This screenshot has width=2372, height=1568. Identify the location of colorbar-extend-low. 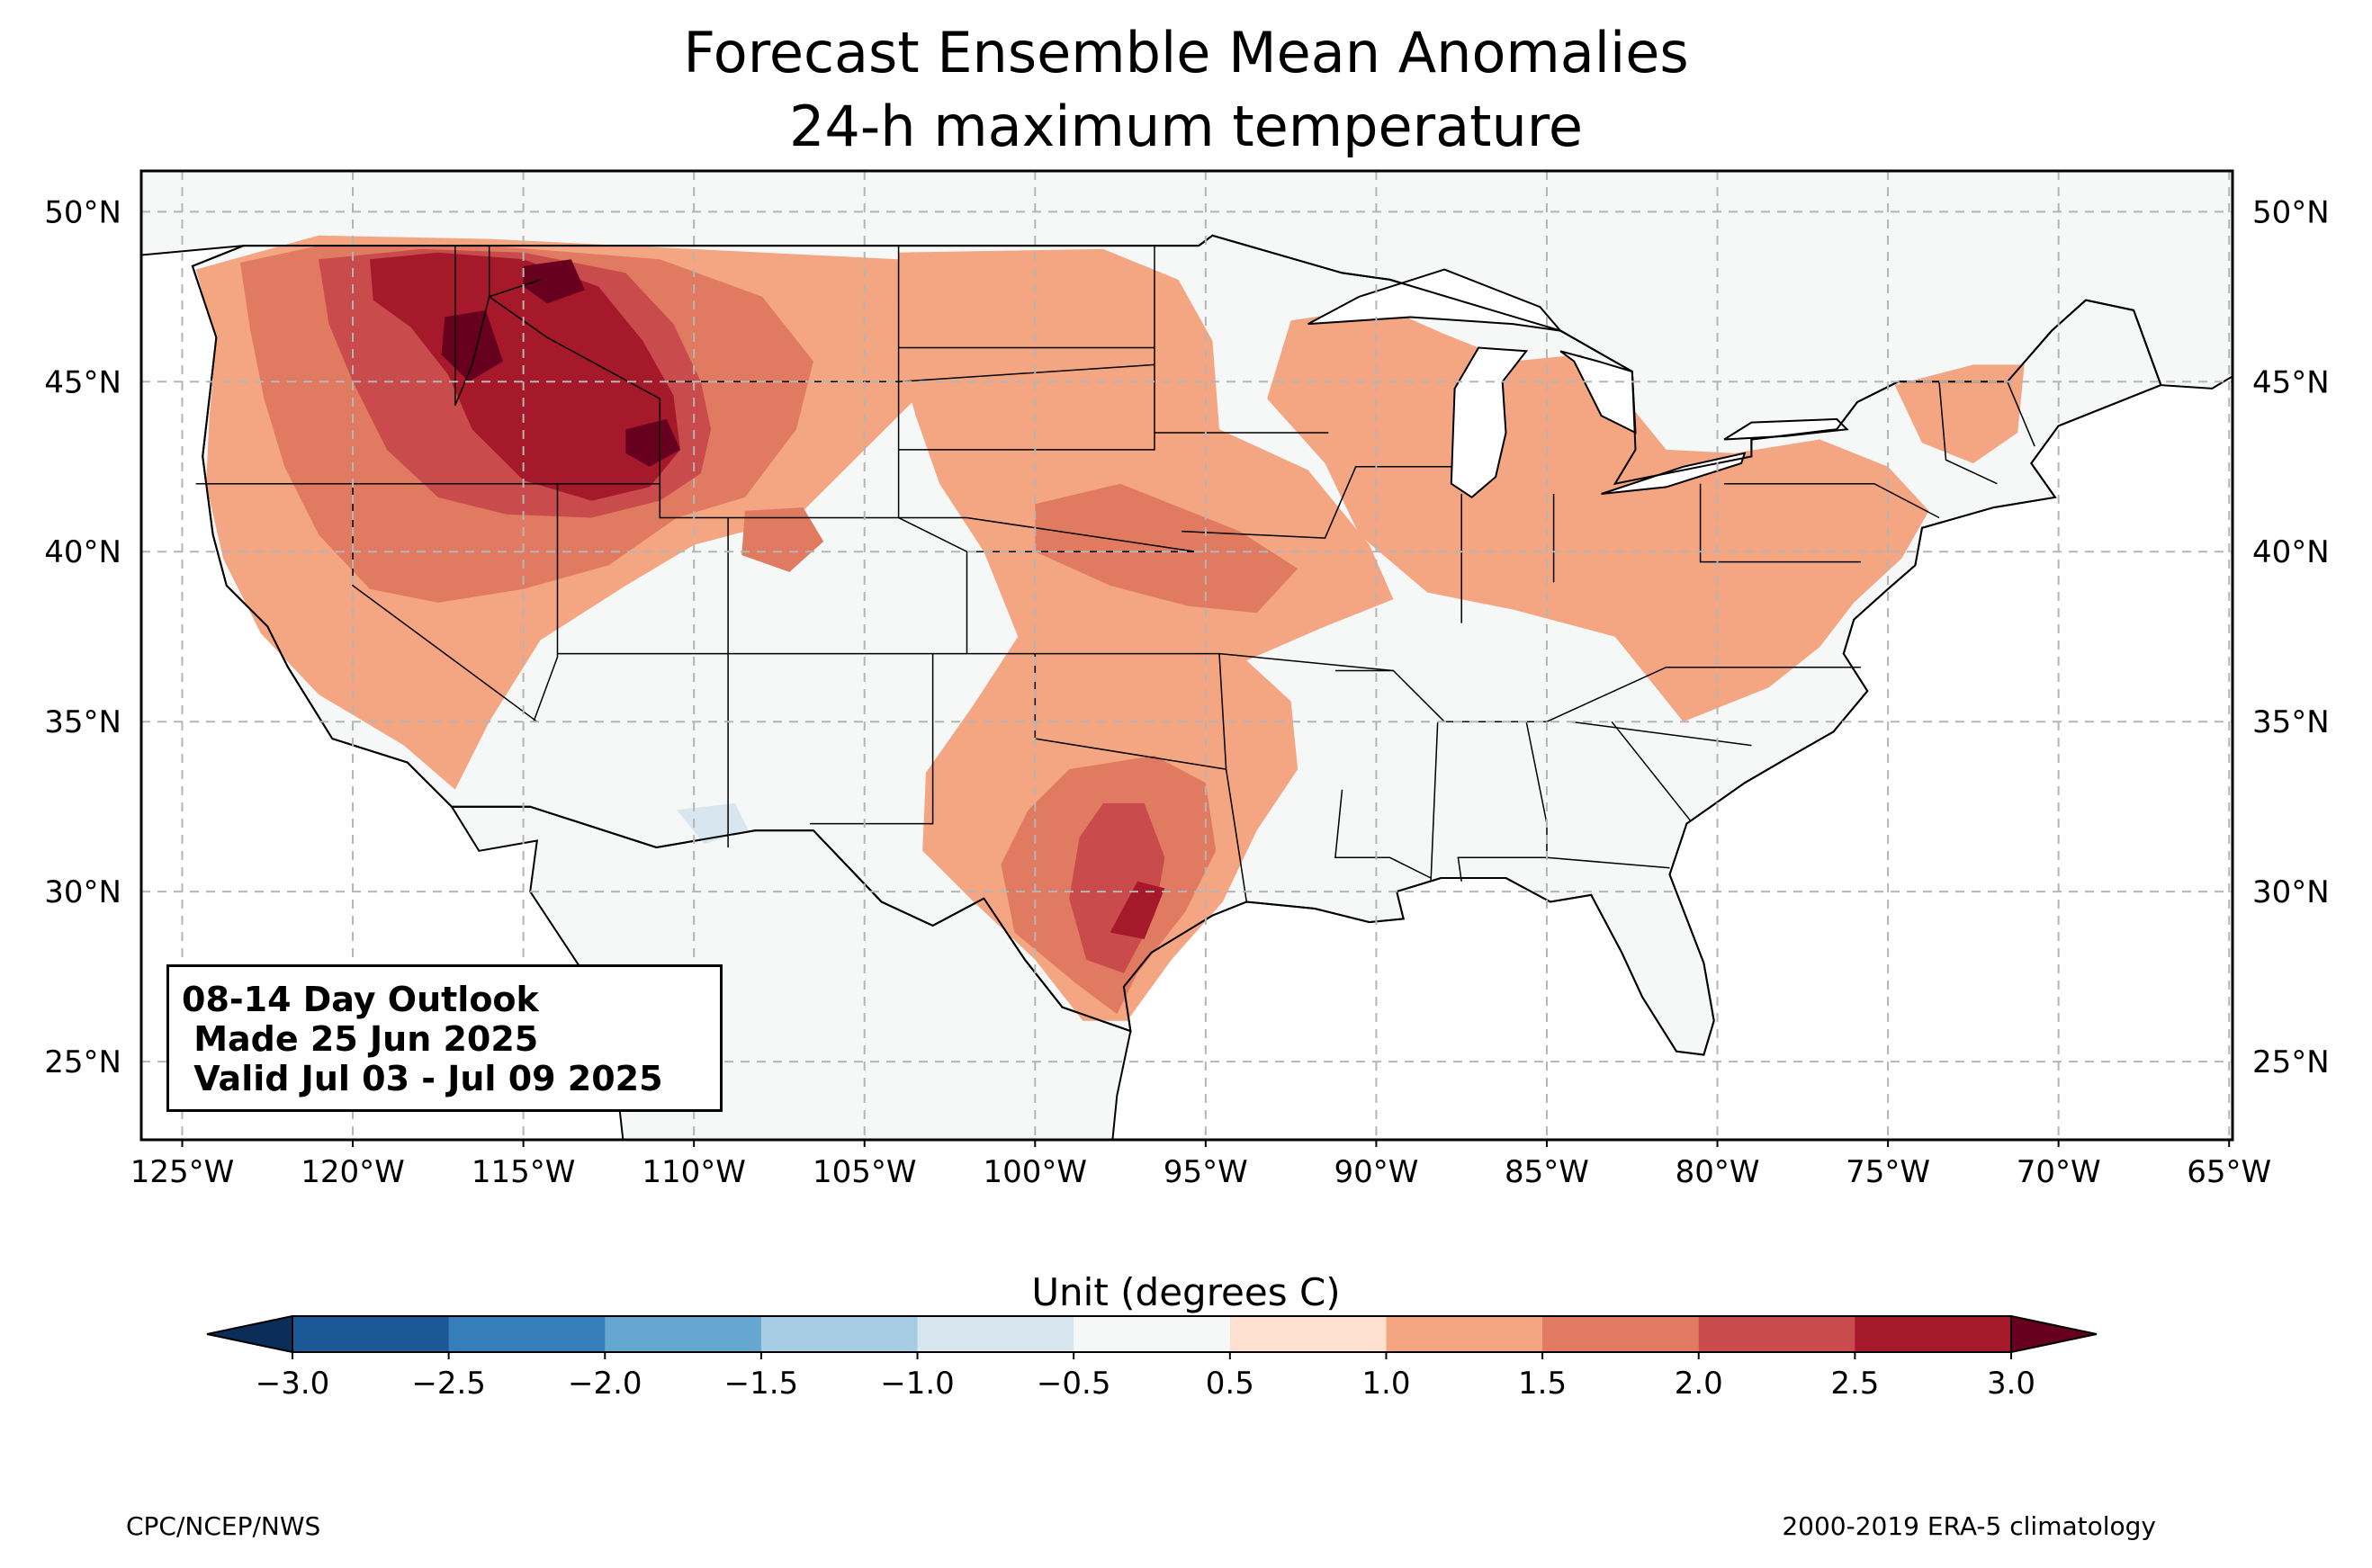
(249, 1334).